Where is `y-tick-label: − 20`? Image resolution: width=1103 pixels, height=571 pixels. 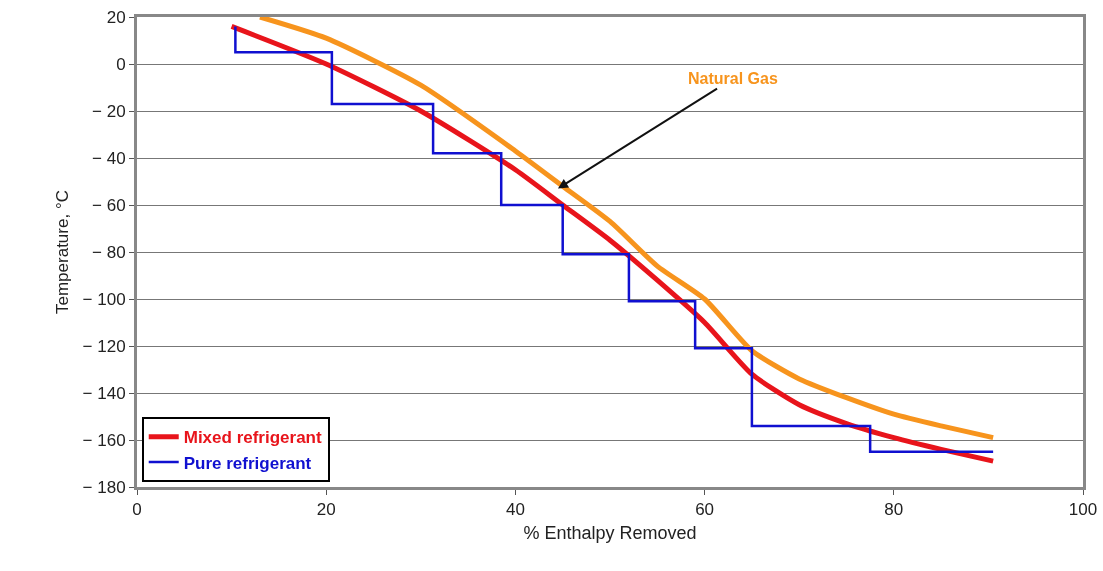 y-tick-label: − 20 is located at coordinates (109, 111).